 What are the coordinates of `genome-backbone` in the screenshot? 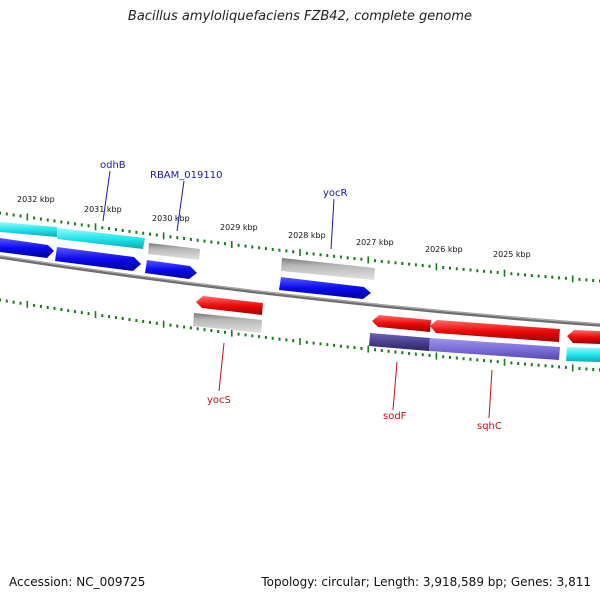 It's located at (300, 291).